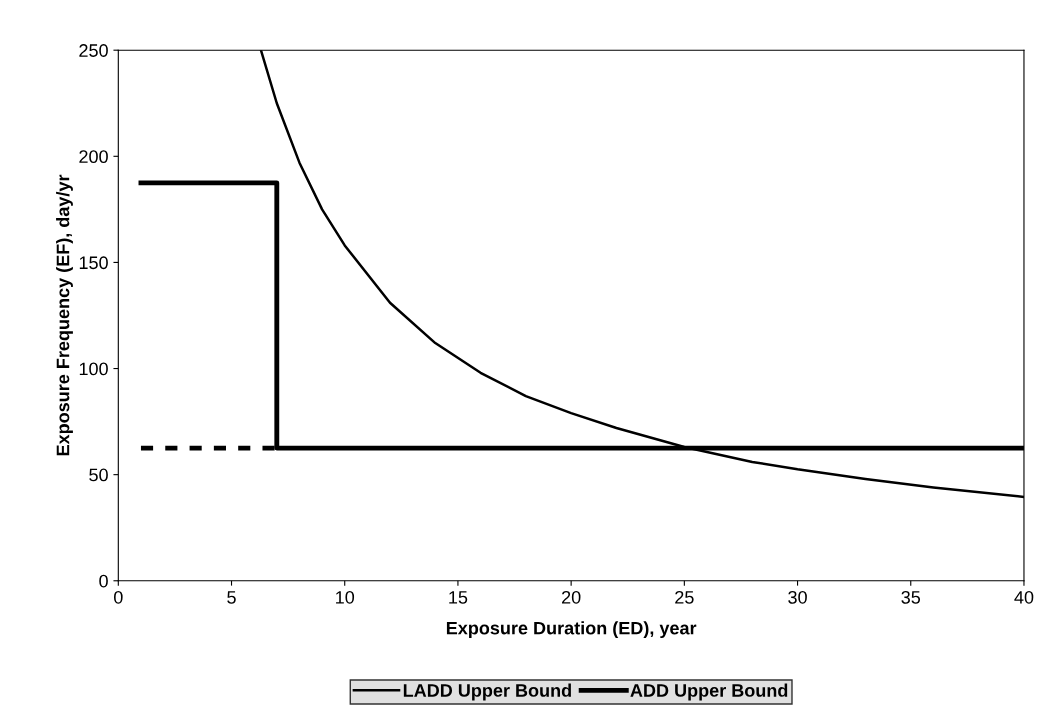 The height and width of the screenshot is (717, 1047). Describe the element at coordinates (571, 597) in the screenshot. I see `x-tick-label: 20` at that location.